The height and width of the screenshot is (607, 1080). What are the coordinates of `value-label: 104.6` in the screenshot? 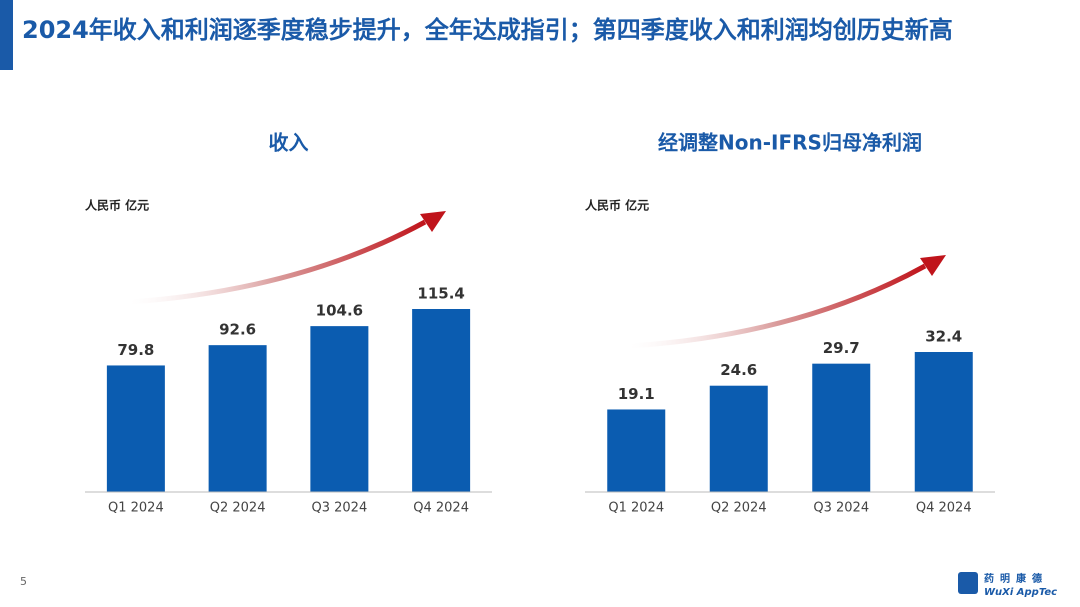 It's located at (339, 311).